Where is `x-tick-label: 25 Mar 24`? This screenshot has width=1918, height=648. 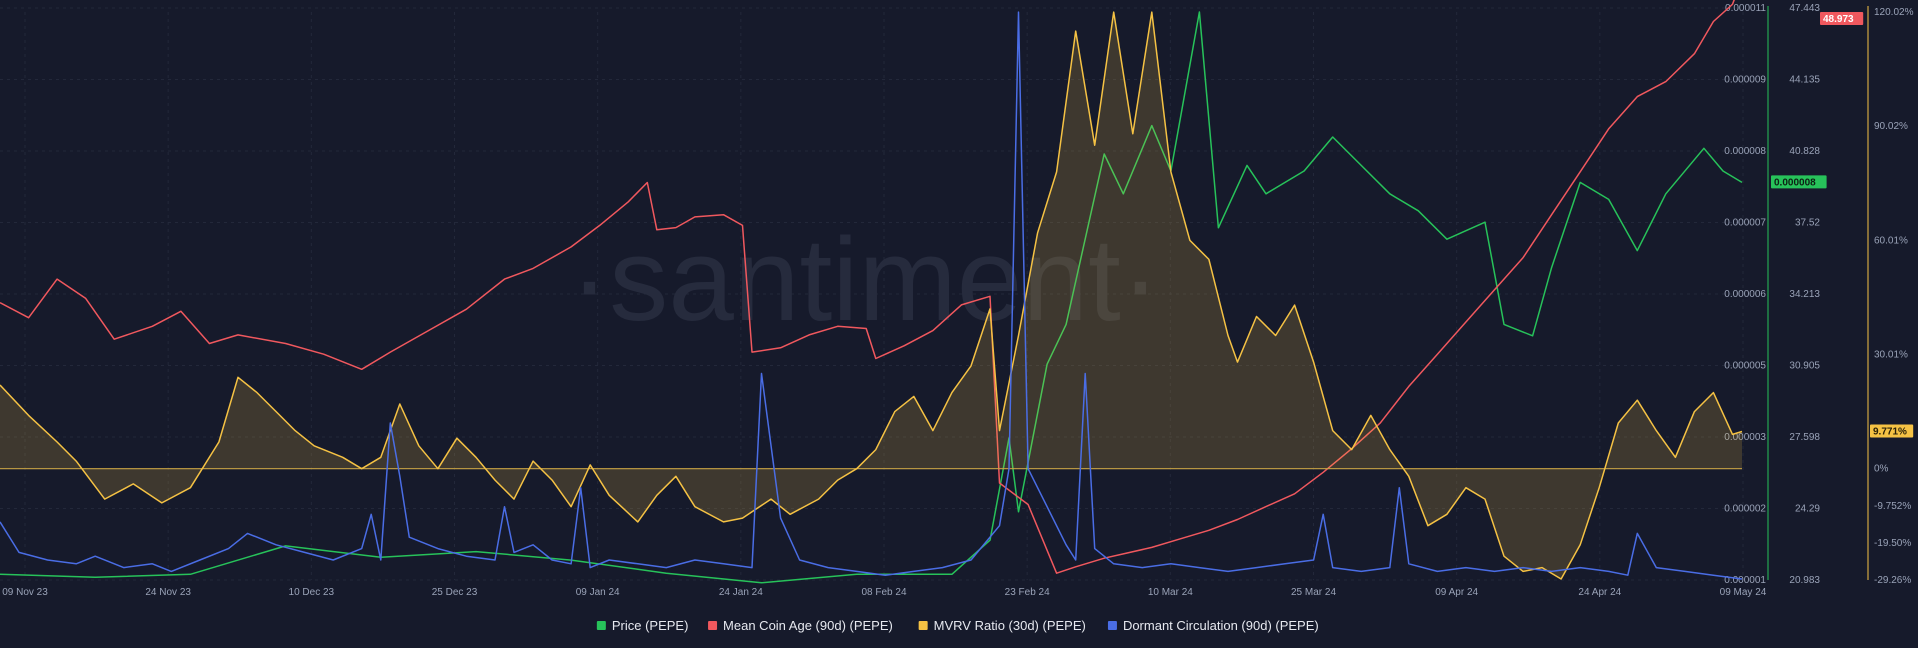 x-tick-label: 25 Mar 24 is located at coordinates (1313, 592).